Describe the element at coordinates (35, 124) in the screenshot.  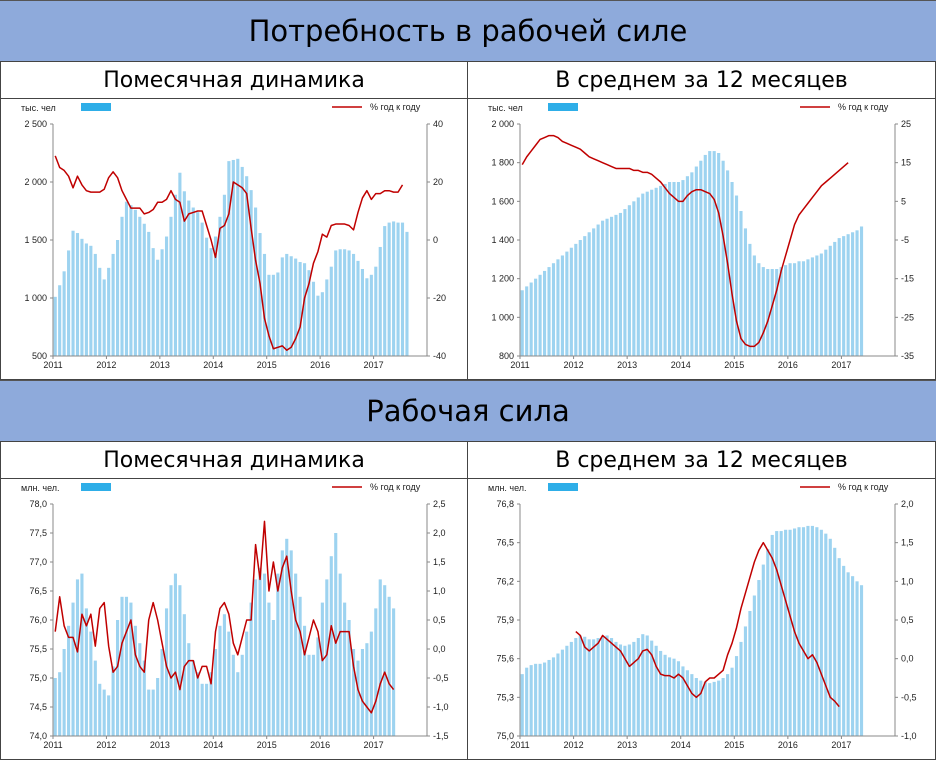
I see `y-tick-label: 2 500` at that location.